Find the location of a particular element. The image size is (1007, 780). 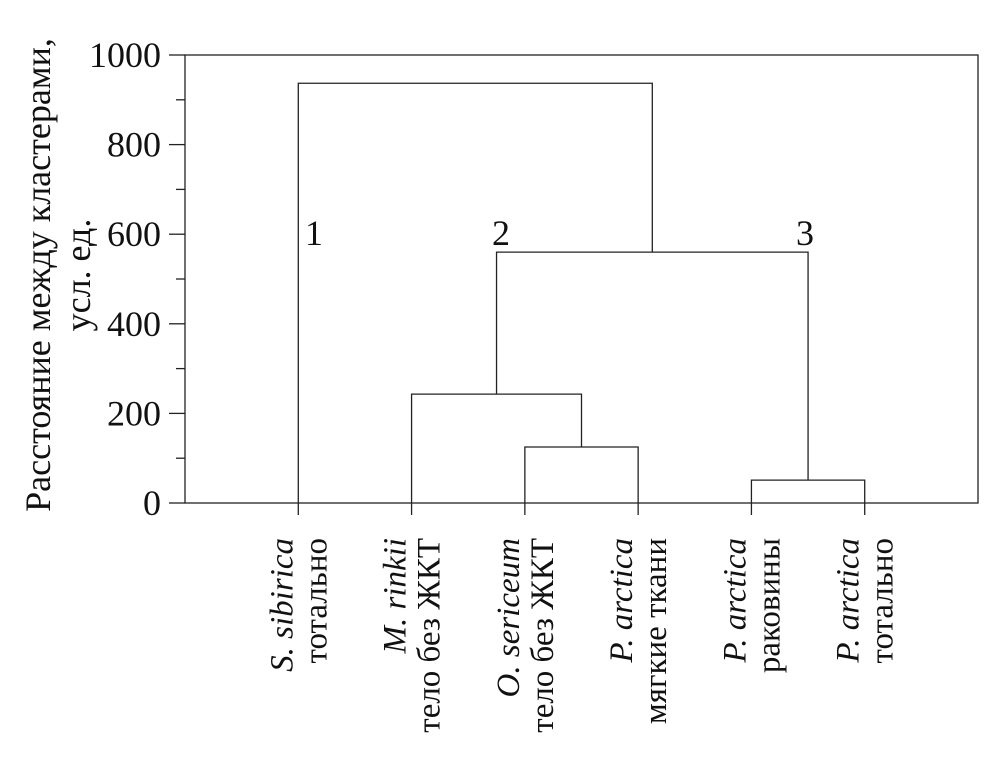

cluster-number: 1 is located at coordinates (314, 233).